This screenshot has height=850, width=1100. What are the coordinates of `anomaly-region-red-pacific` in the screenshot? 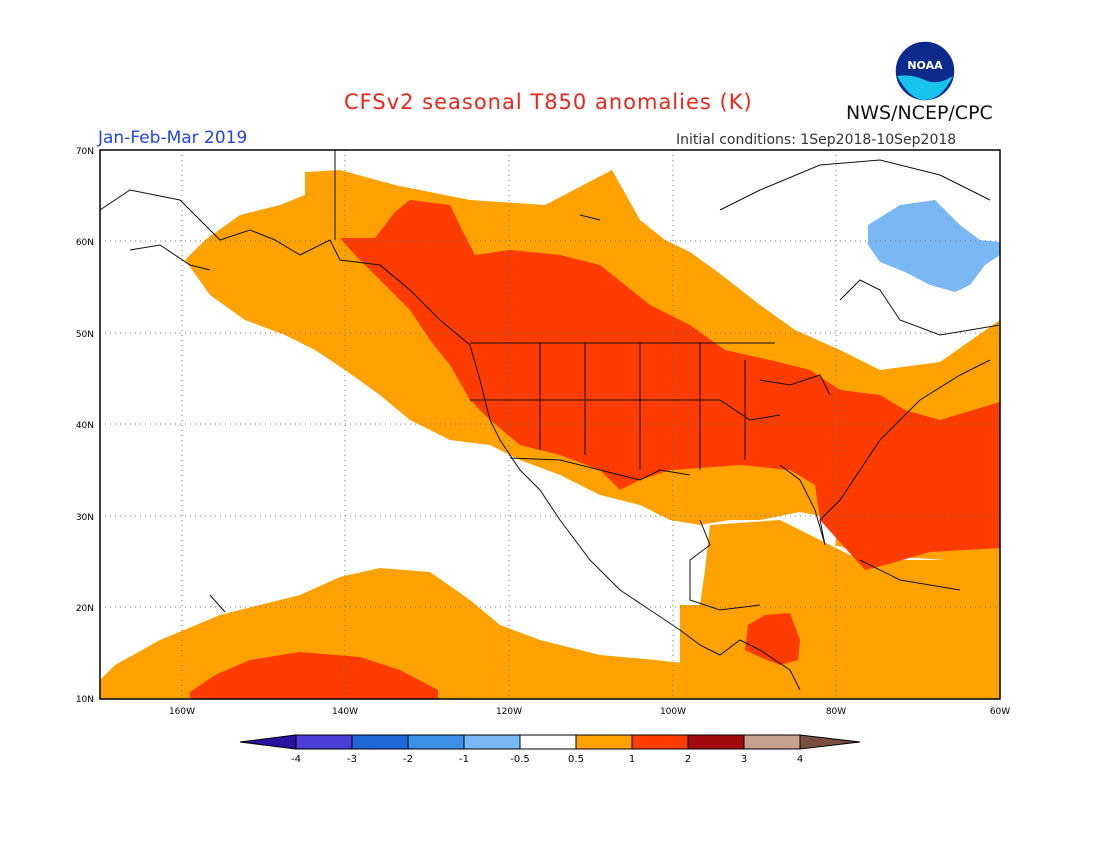 It's located at (314, 675).